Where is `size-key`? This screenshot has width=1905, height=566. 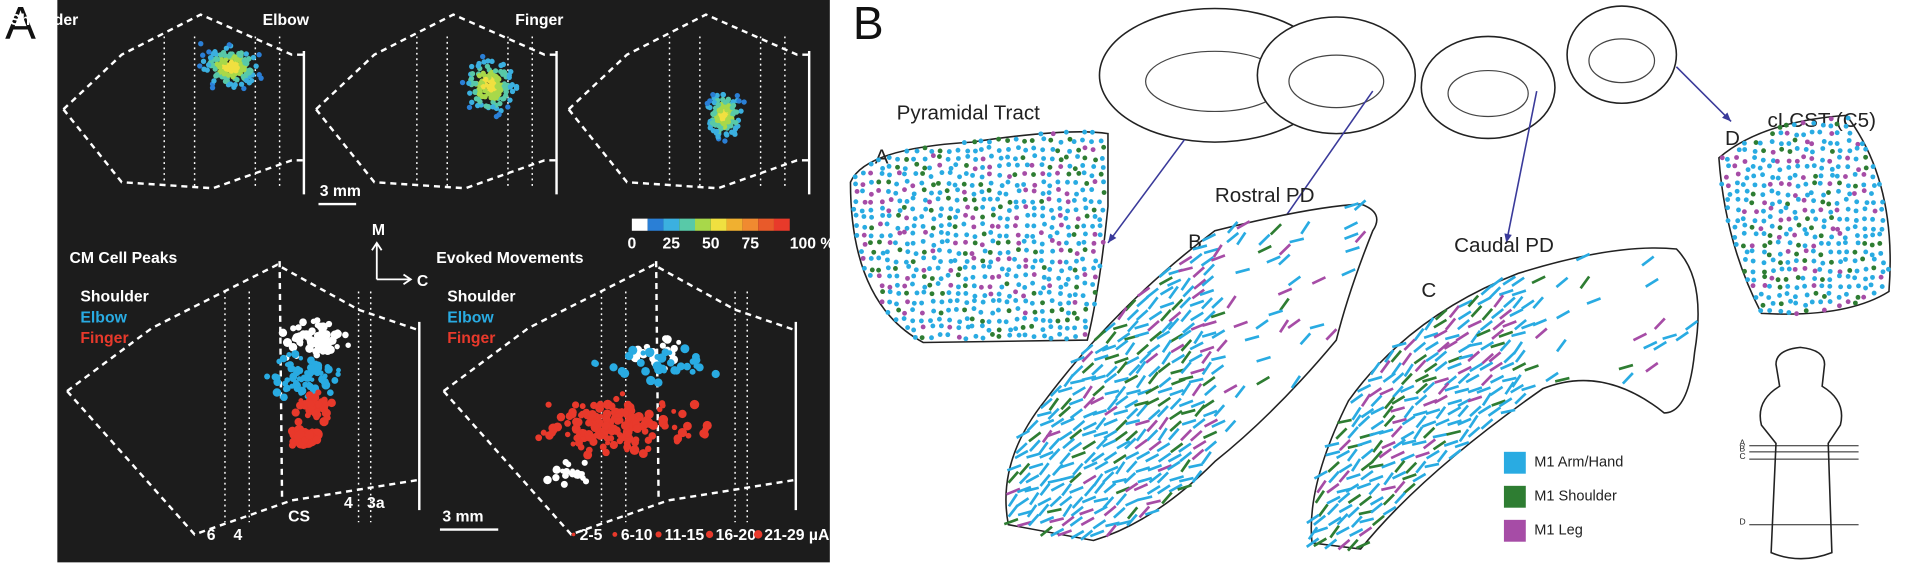 size-key is located at coordinates (615, 534).